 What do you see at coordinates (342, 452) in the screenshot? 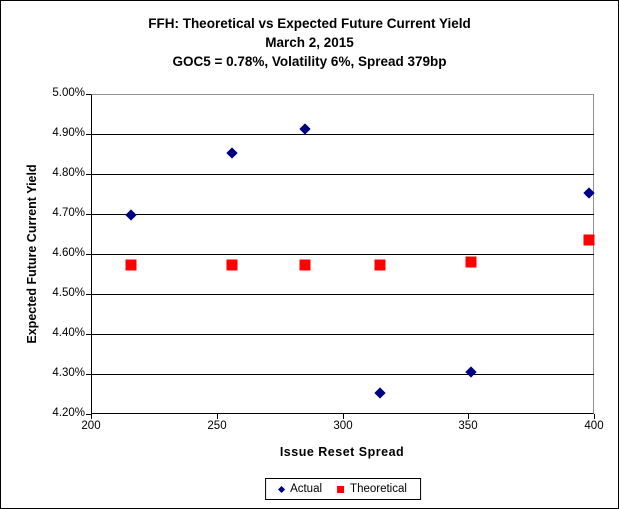
I see `x-axis-title: Issue Reset Spread` at bounding box center [342, 452].